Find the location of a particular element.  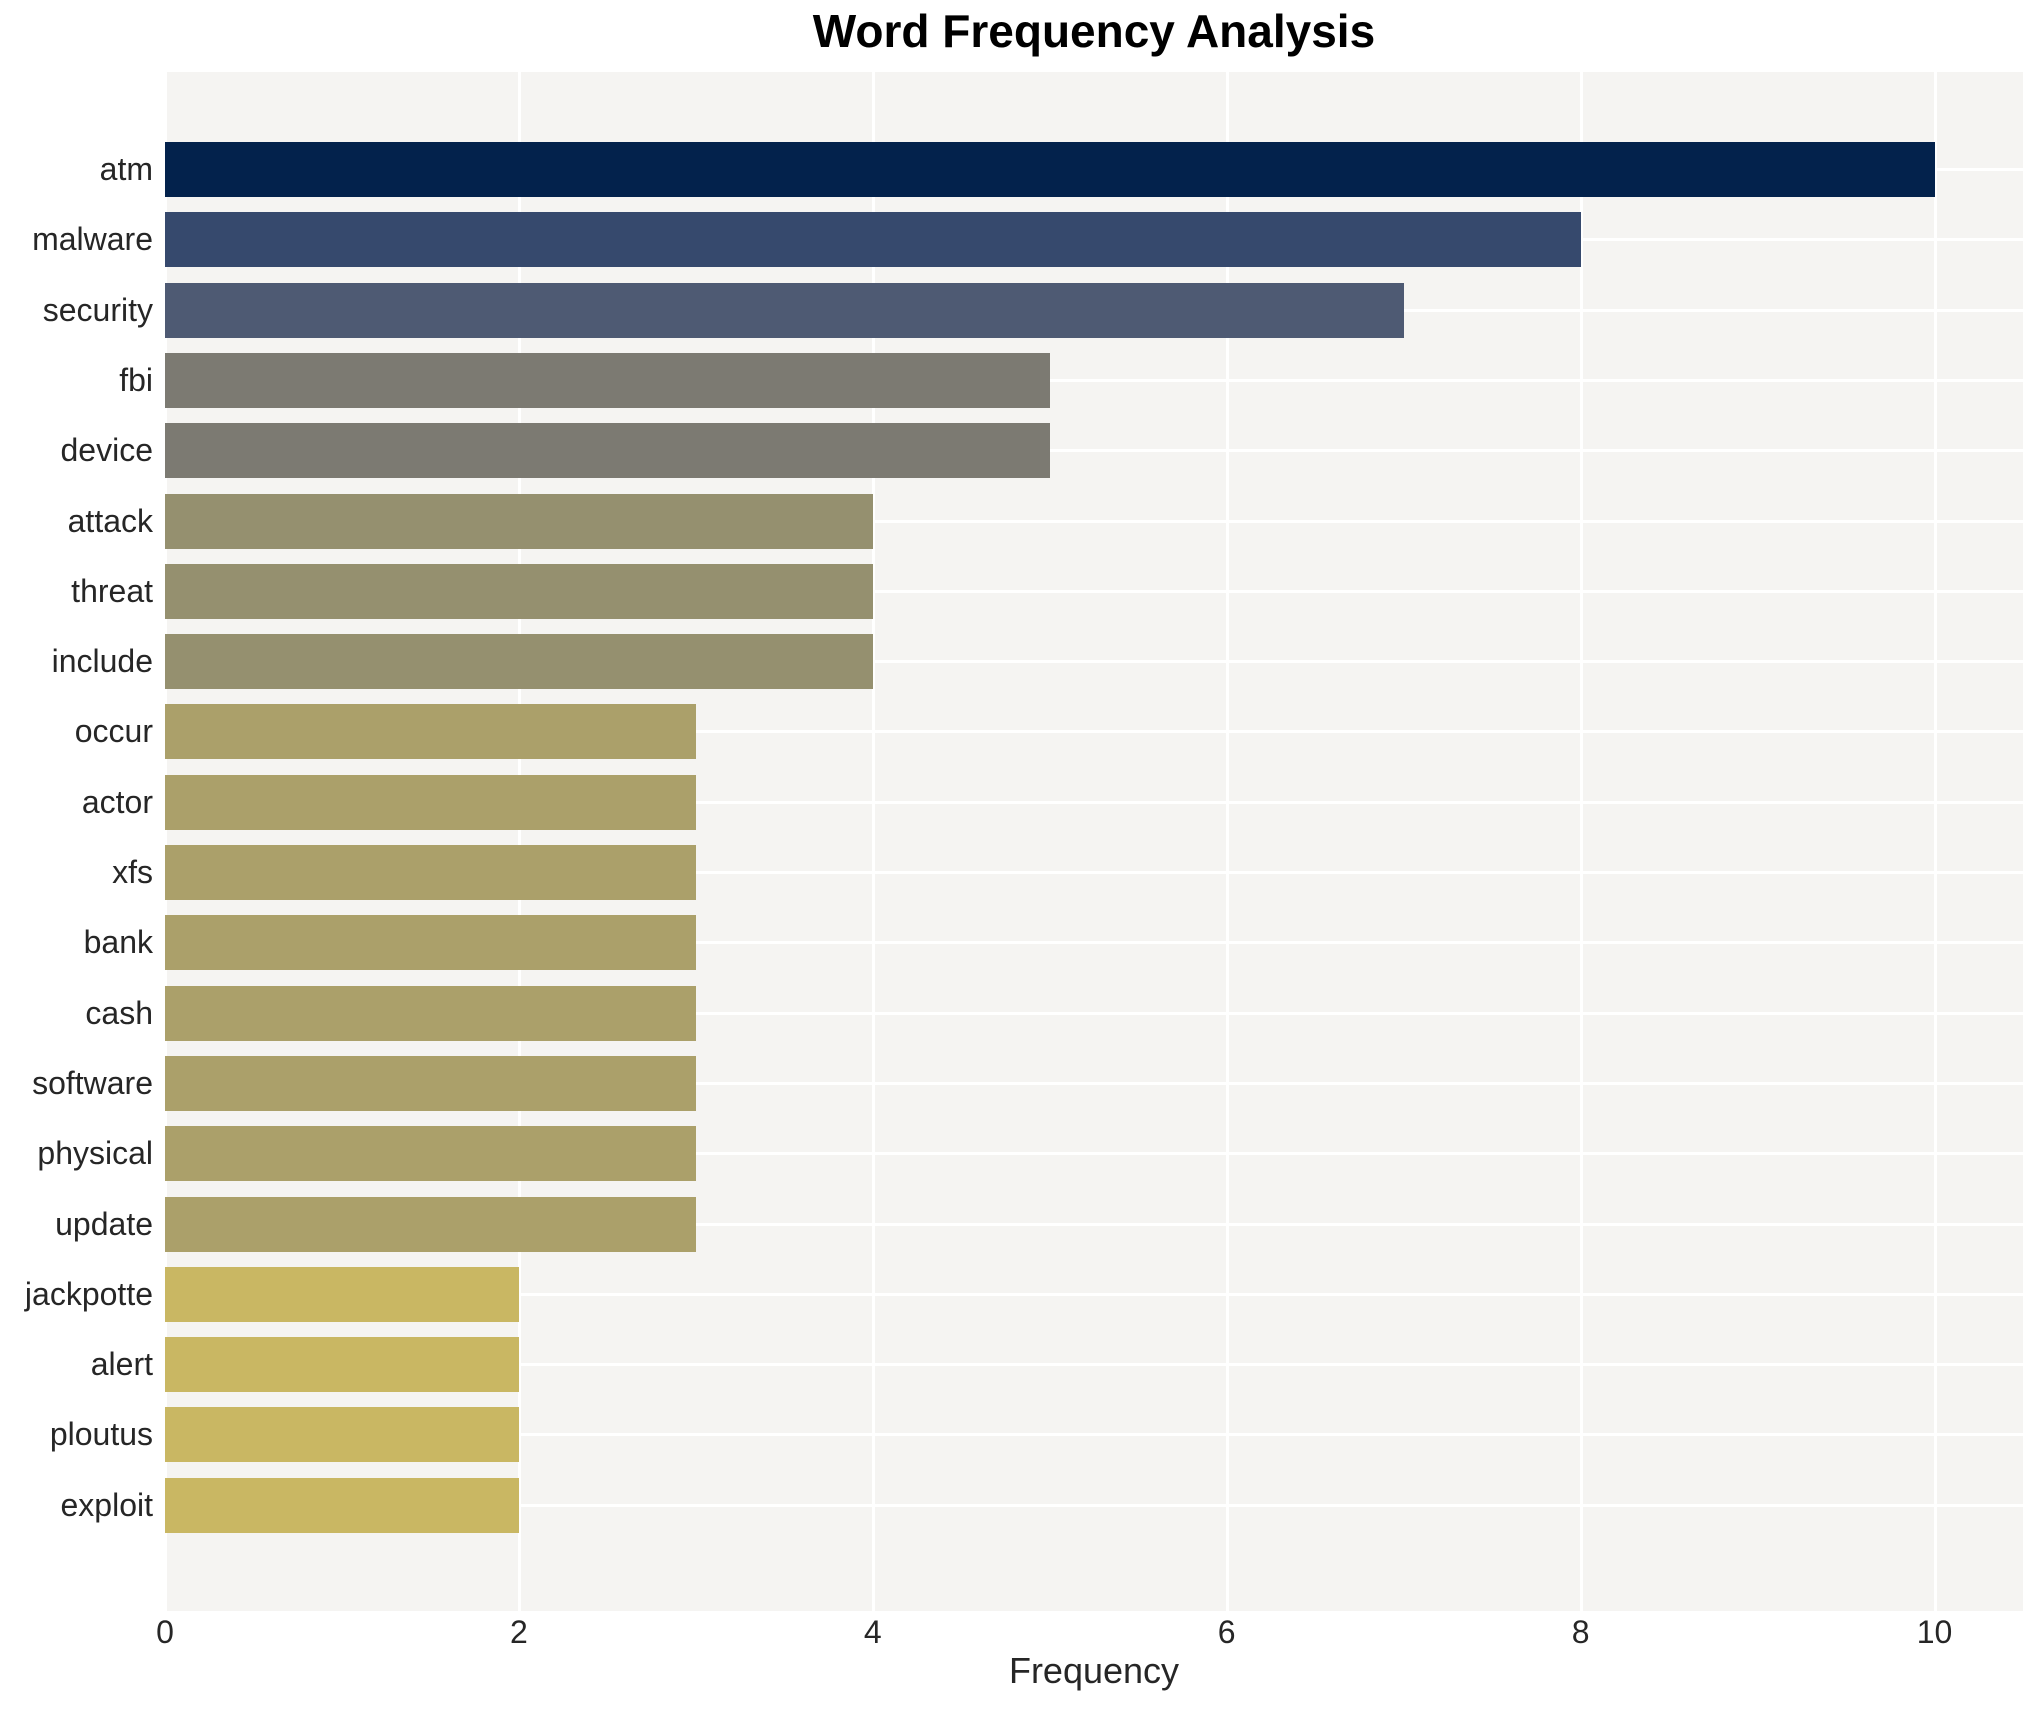

bar-attack is located at coordinates (519, 521).